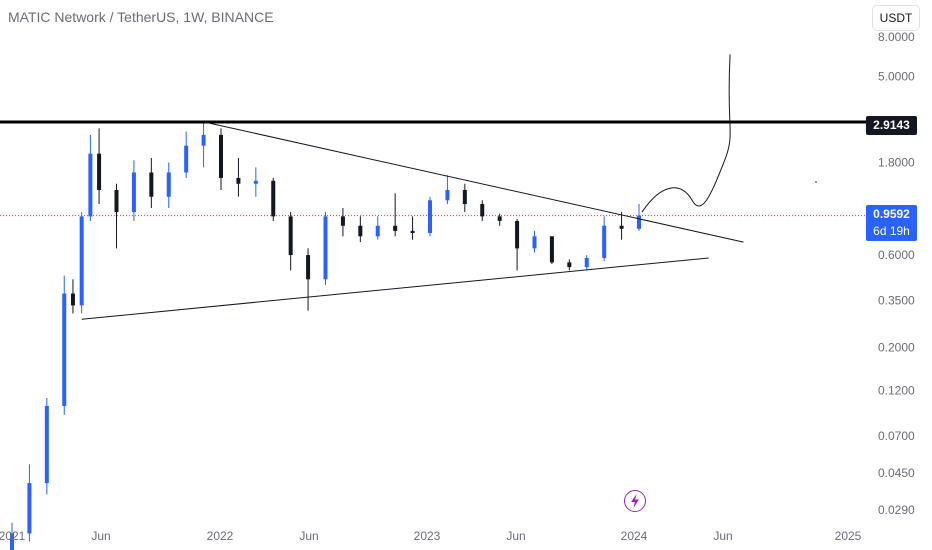  What do you see at coordinates (220, 536) in the screenshot?
I see `x-tick-label: 2022` at bounding box center [220, 536].